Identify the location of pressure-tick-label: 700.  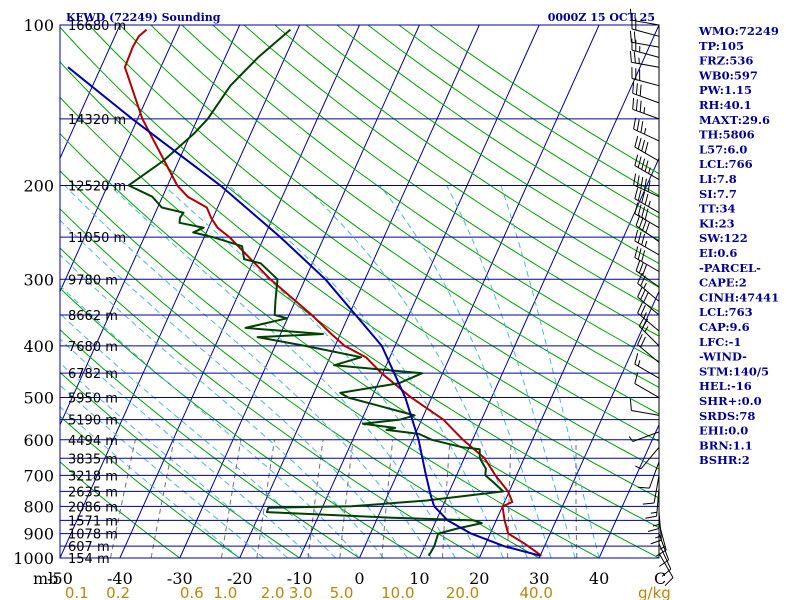
(38, 475).